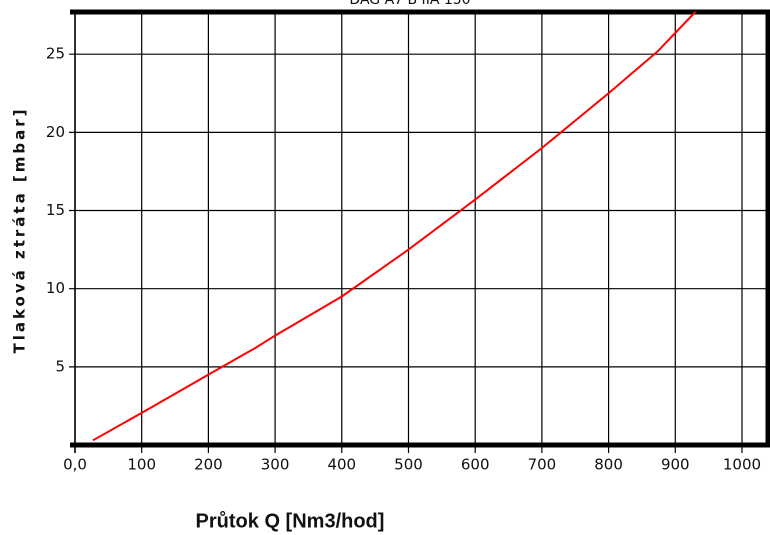  I want to click on x-tick-label: 0,0, so click(75, 465).